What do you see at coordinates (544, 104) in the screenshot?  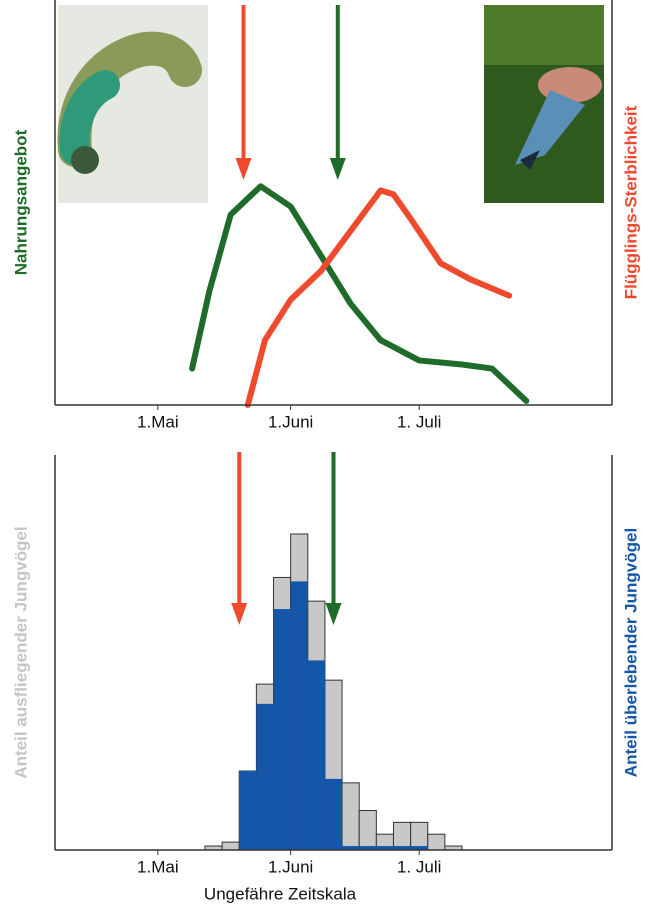 I see `bird-photo` at bounding box center [544, 104].